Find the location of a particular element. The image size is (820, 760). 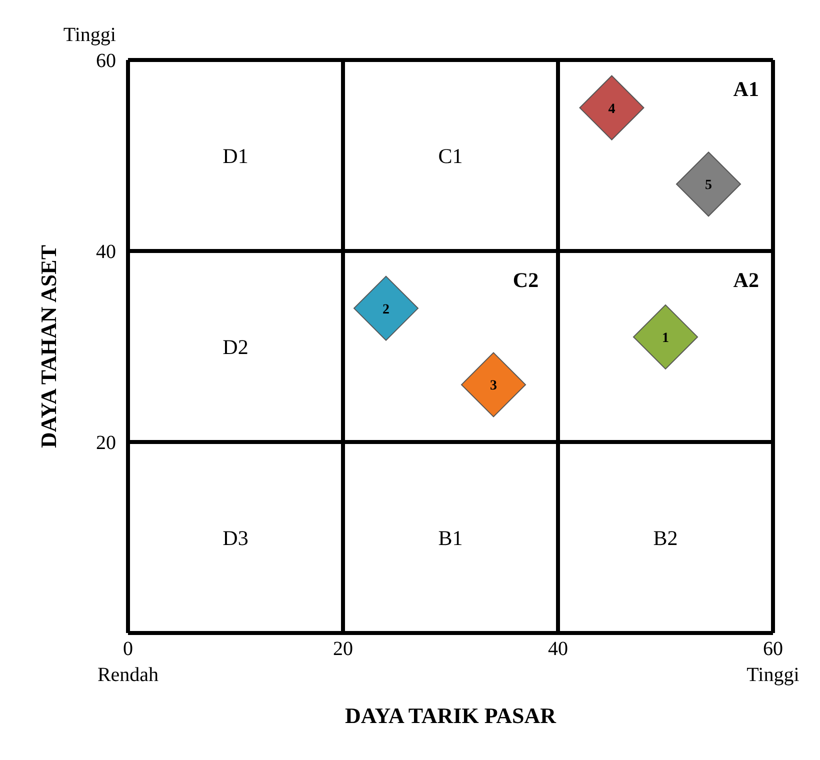

series-label: 5 is located at coordinates (708, 186).